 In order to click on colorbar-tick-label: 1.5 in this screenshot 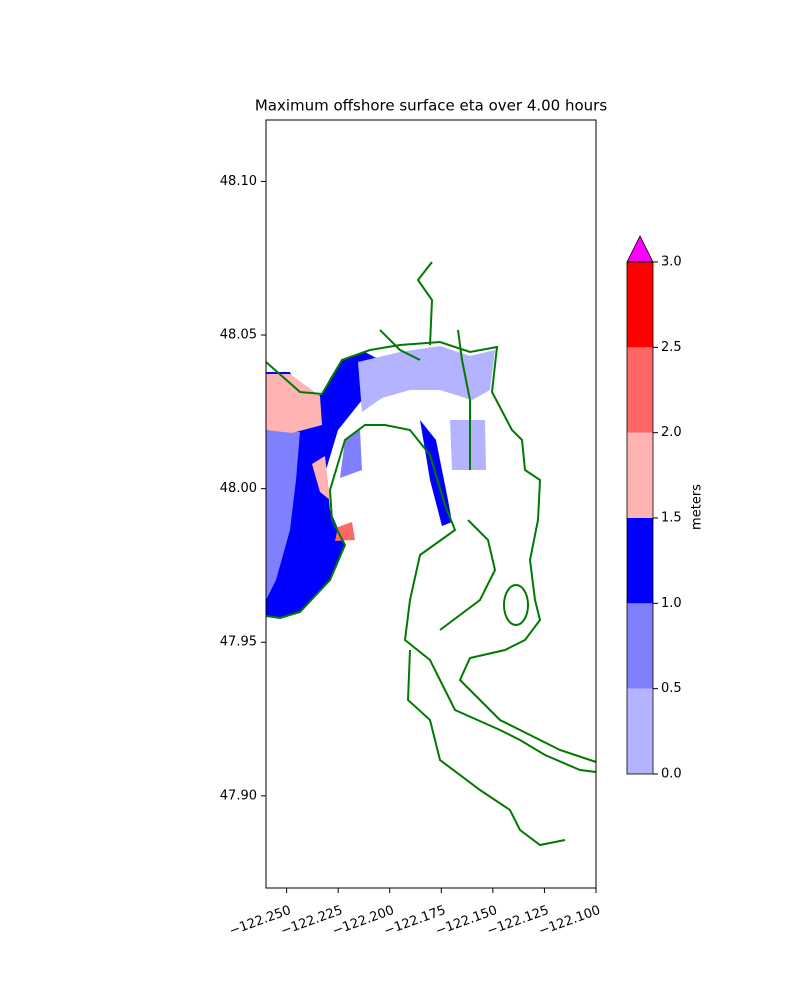, I will do `click(671, 518)`.